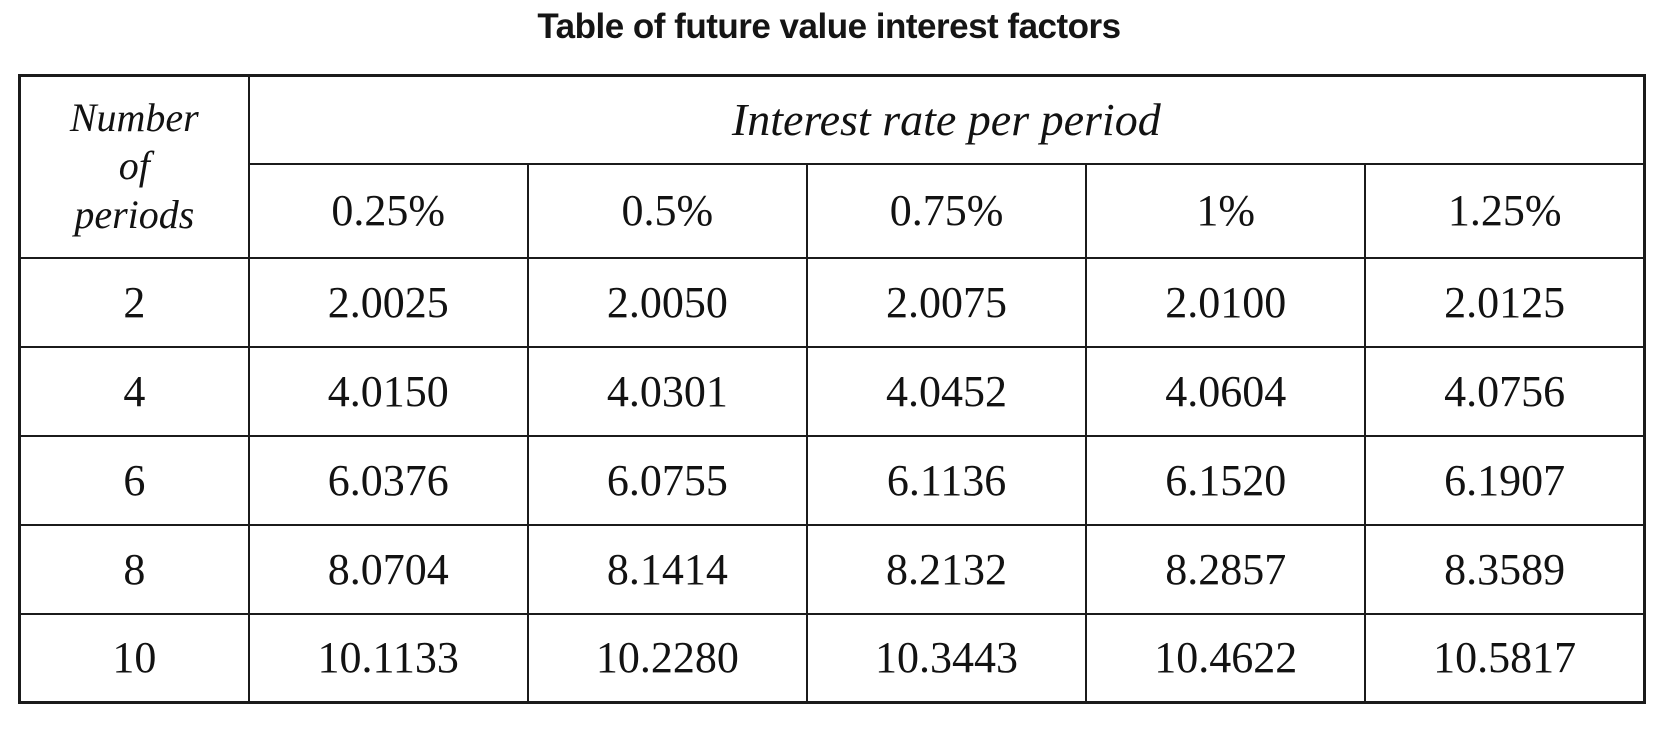 Image resolution: width=1658 pixels, height=731 pixels. I want to click on table-row: 2 2.0025 2.0050 2.0075 2.0100 2.0125, so click(832, 302).